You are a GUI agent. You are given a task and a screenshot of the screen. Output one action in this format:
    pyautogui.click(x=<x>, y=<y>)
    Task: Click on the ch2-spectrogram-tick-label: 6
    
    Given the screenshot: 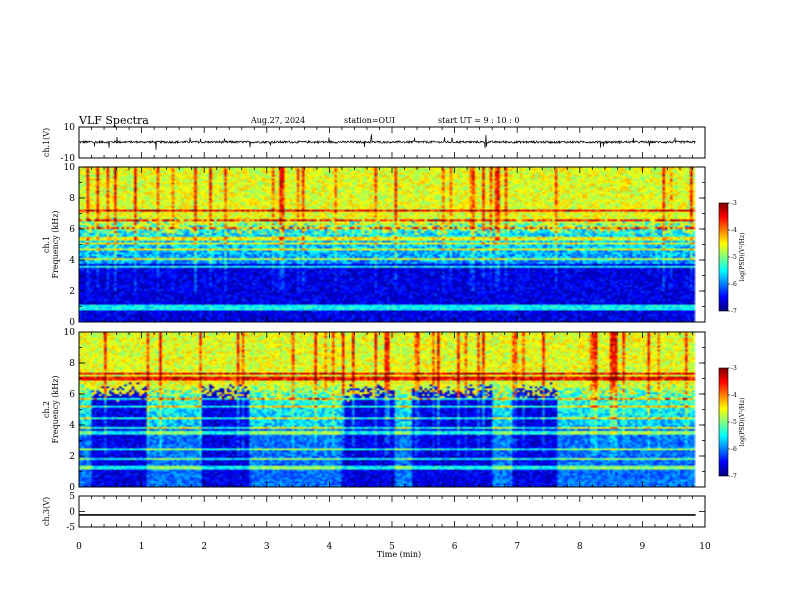 What is the action you would take?
    pyautogui.click(x=72, y=395)
    